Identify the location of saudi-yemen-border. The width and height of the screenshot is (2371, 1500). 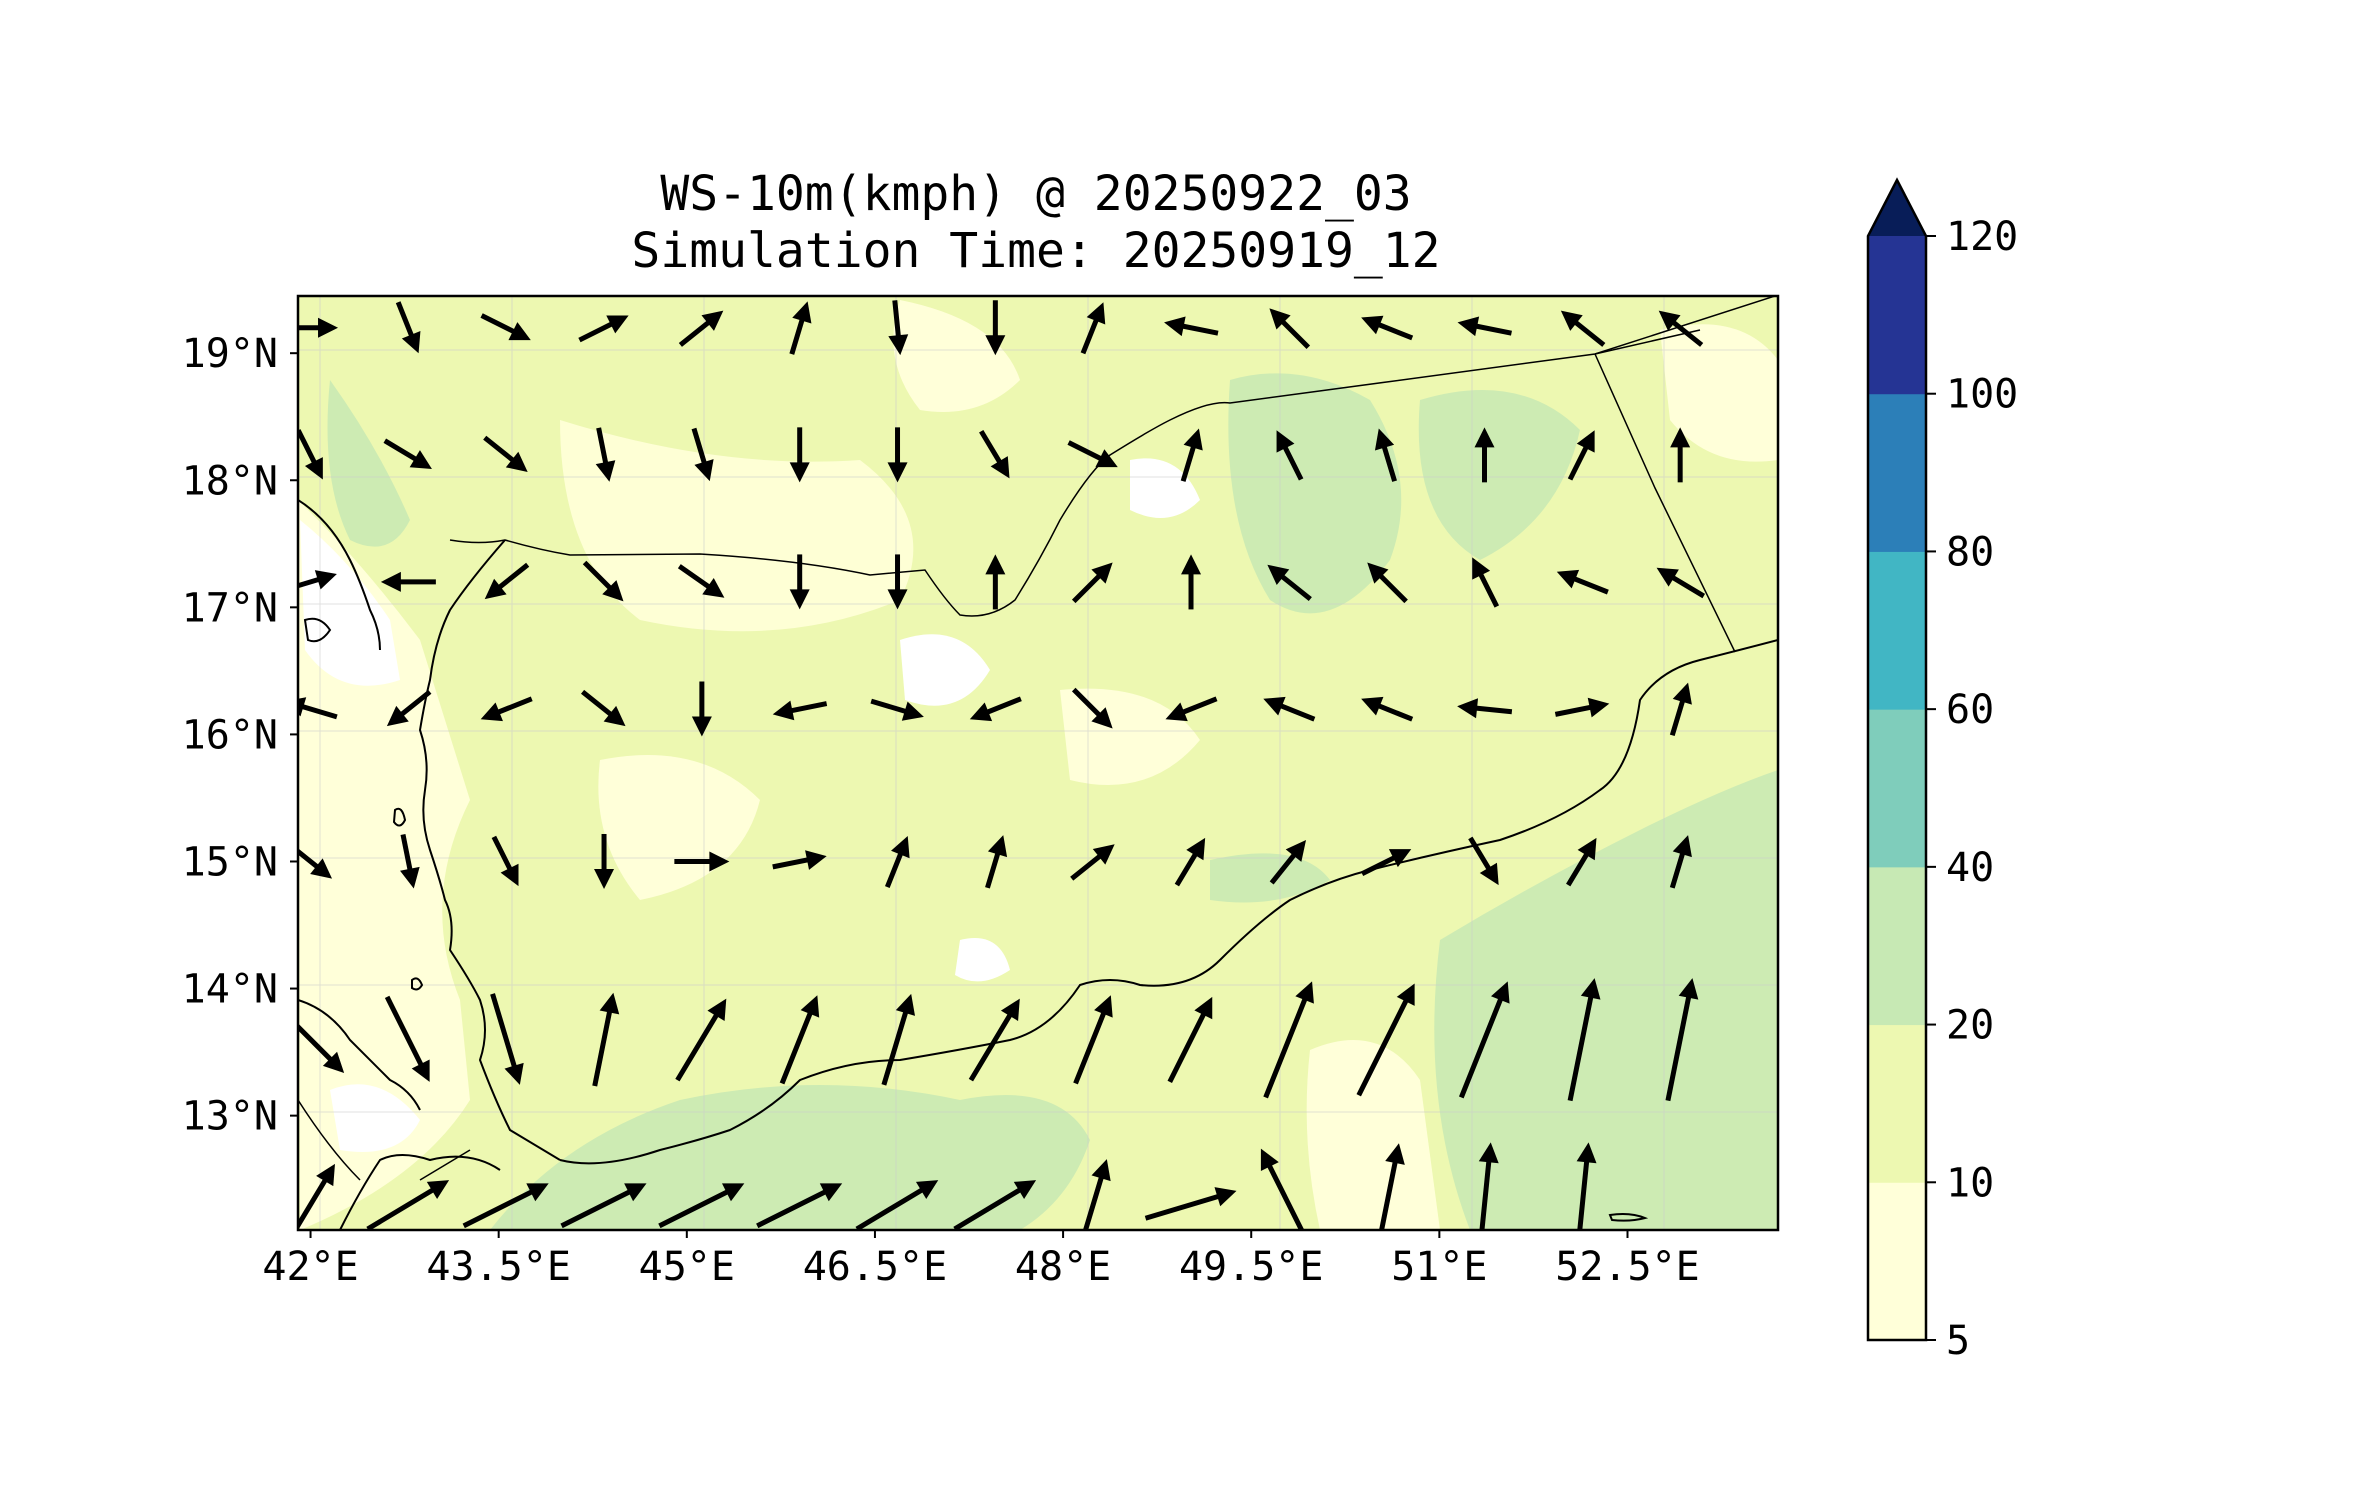
(1113, 456).